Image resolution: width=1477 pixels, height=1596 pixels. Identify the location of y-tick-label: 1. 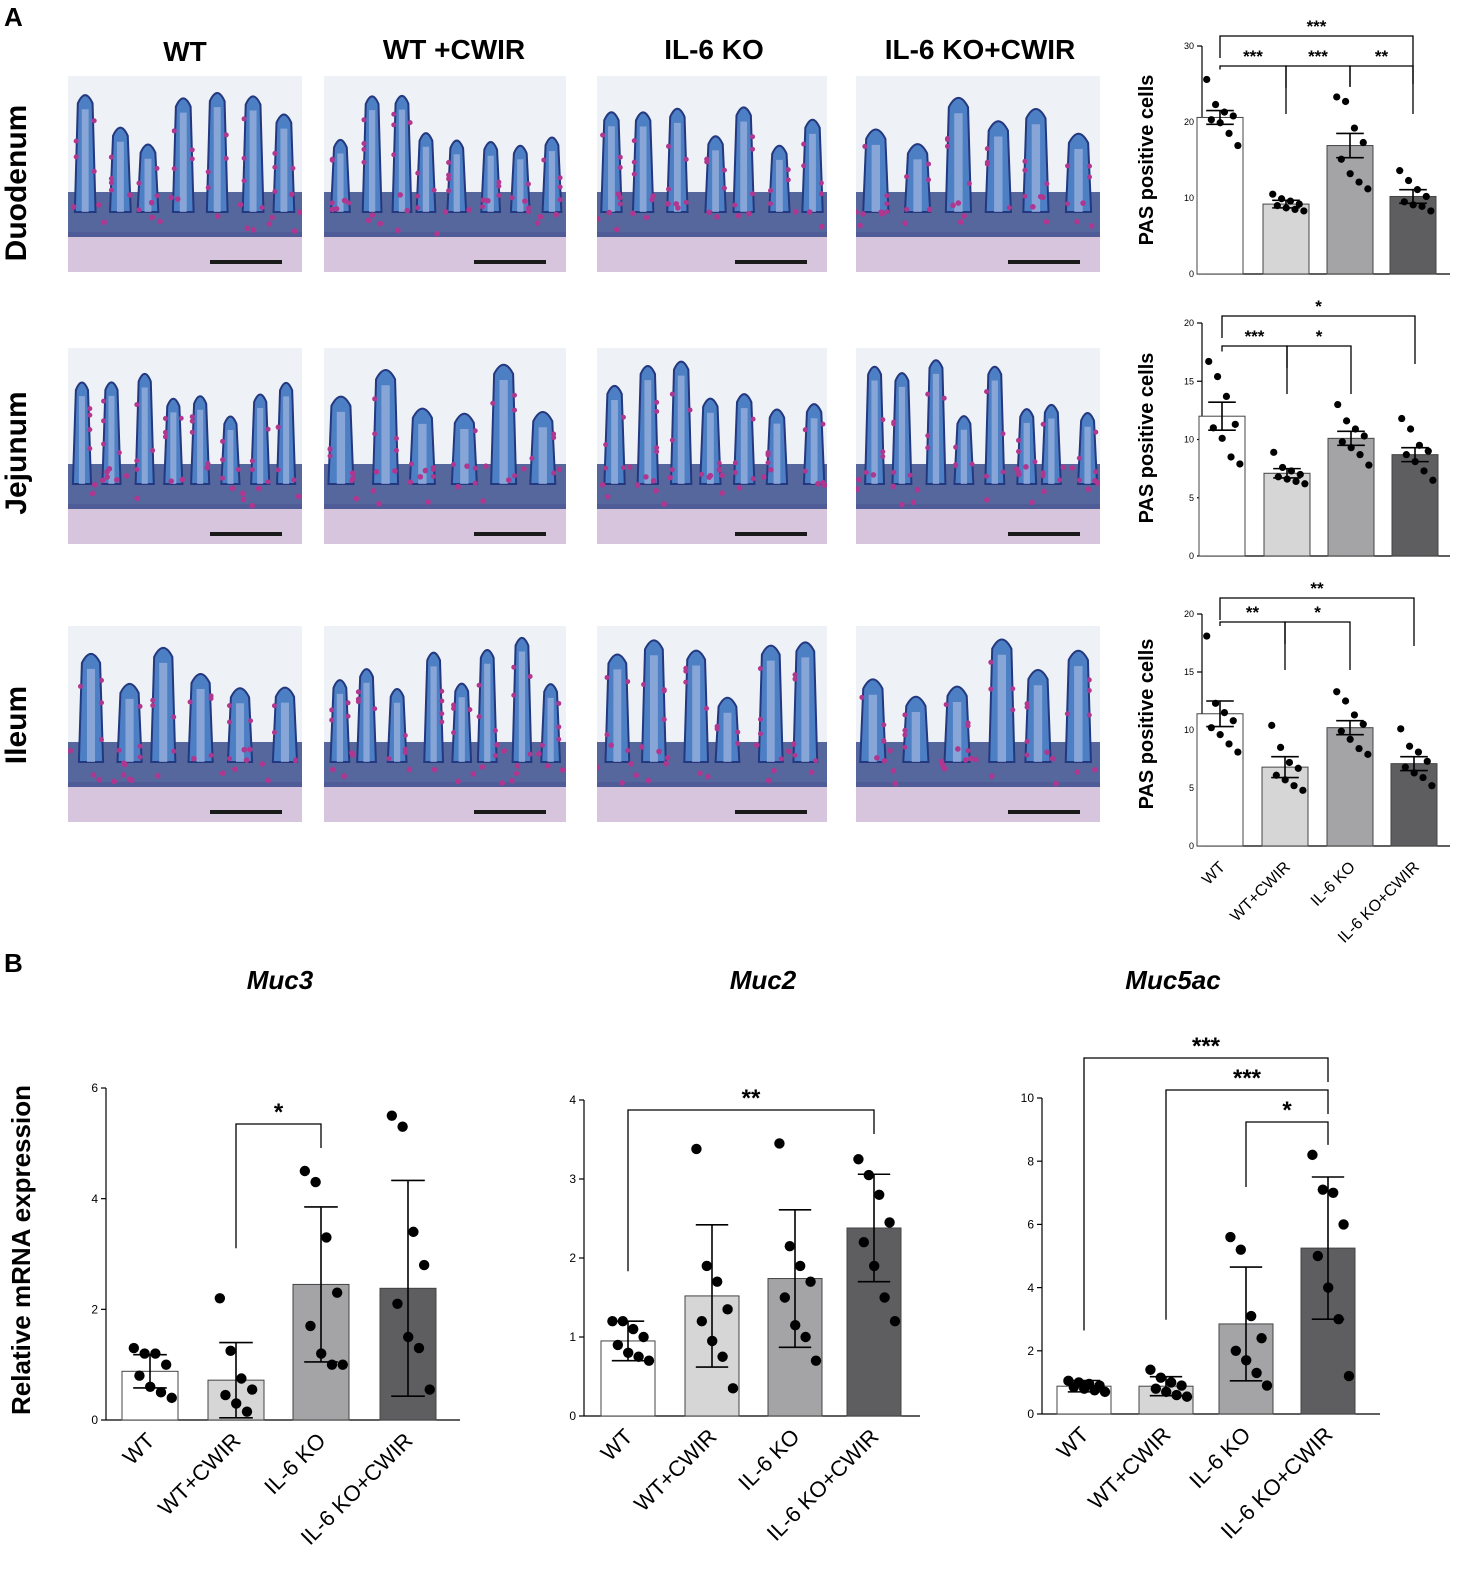
(572, 1337).